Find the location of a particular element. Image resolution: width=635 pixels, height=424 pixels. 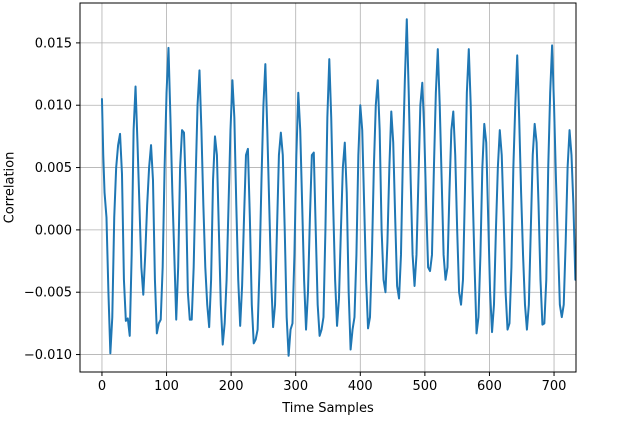

x-tick-label: 300 is located at coordinates (295, 386).